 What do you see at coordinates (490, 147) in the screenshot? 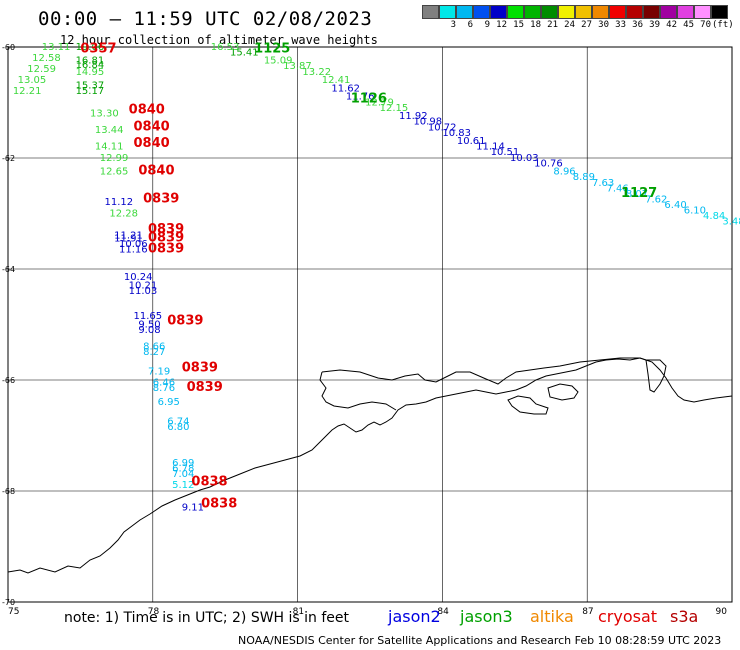
I see `swh-label: 11.14` at bounding box center [490, 147].